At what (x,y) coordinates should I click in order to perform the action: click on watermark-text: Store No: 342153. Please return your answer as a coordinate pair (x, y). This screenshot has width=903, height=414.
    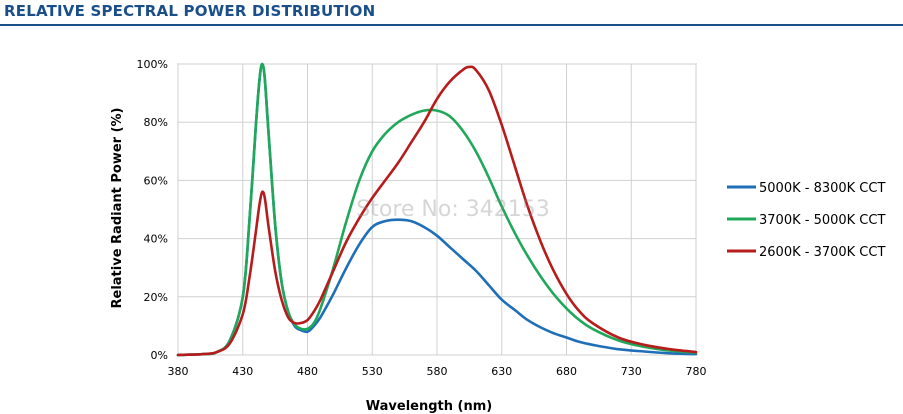
    Looking at the image, I should click on (452, 209).